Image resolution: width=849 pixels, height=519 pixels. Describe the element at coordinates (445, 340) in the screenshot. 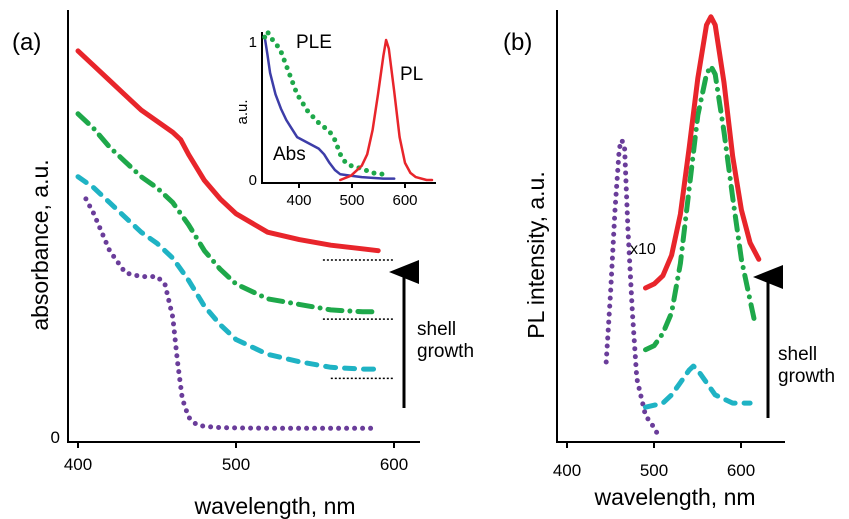

I see `panel-a-shell-growth-label: shell growth` at that location.